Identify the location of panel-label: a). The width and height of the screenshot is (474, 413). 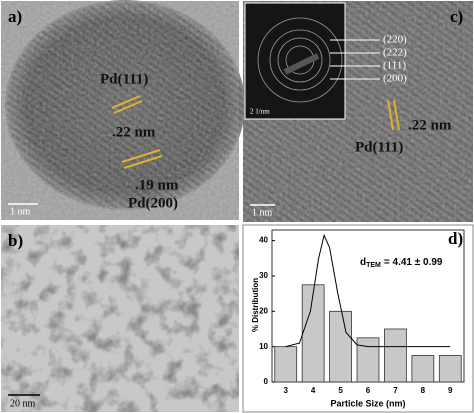
(15, 16).